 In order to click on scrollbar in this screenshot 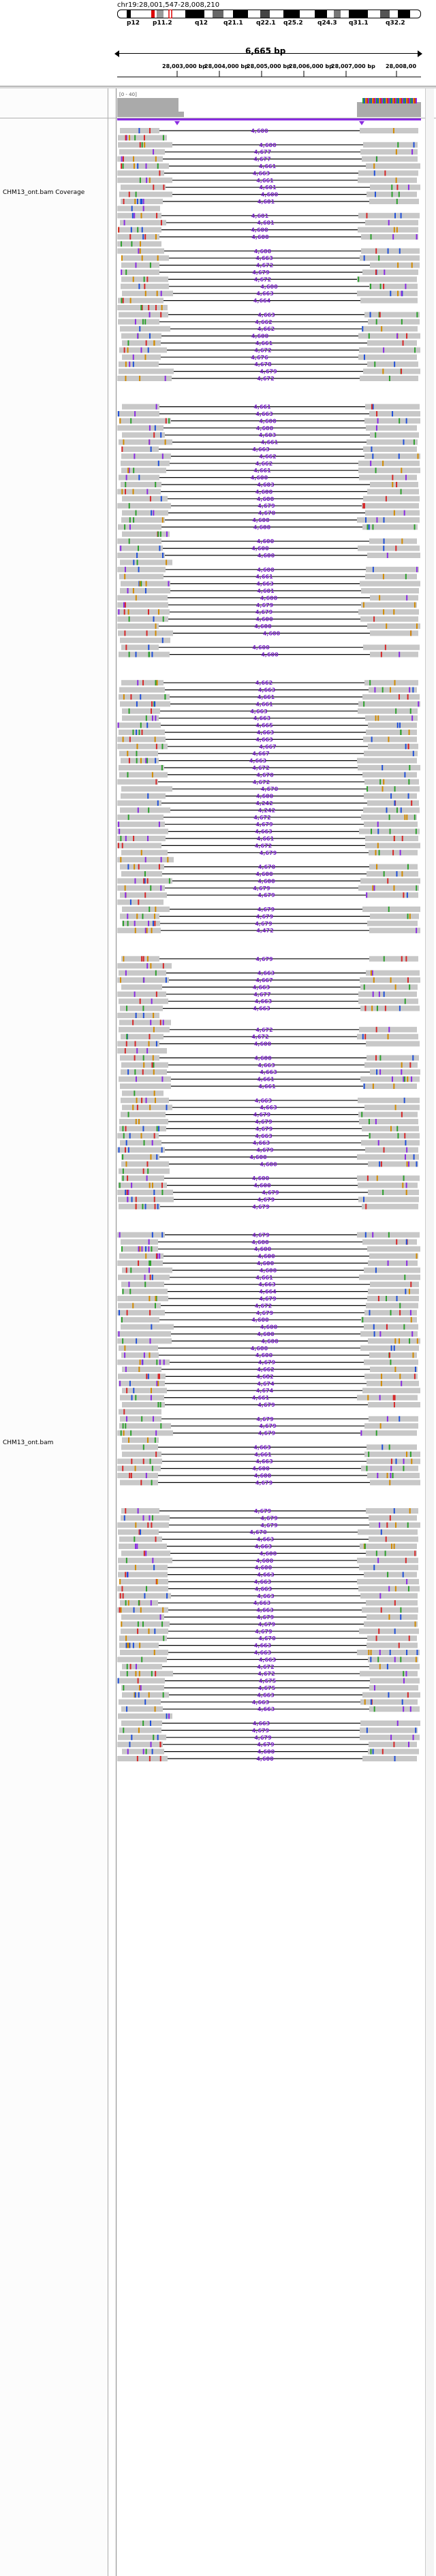, I will do `click(430, 1332)`.